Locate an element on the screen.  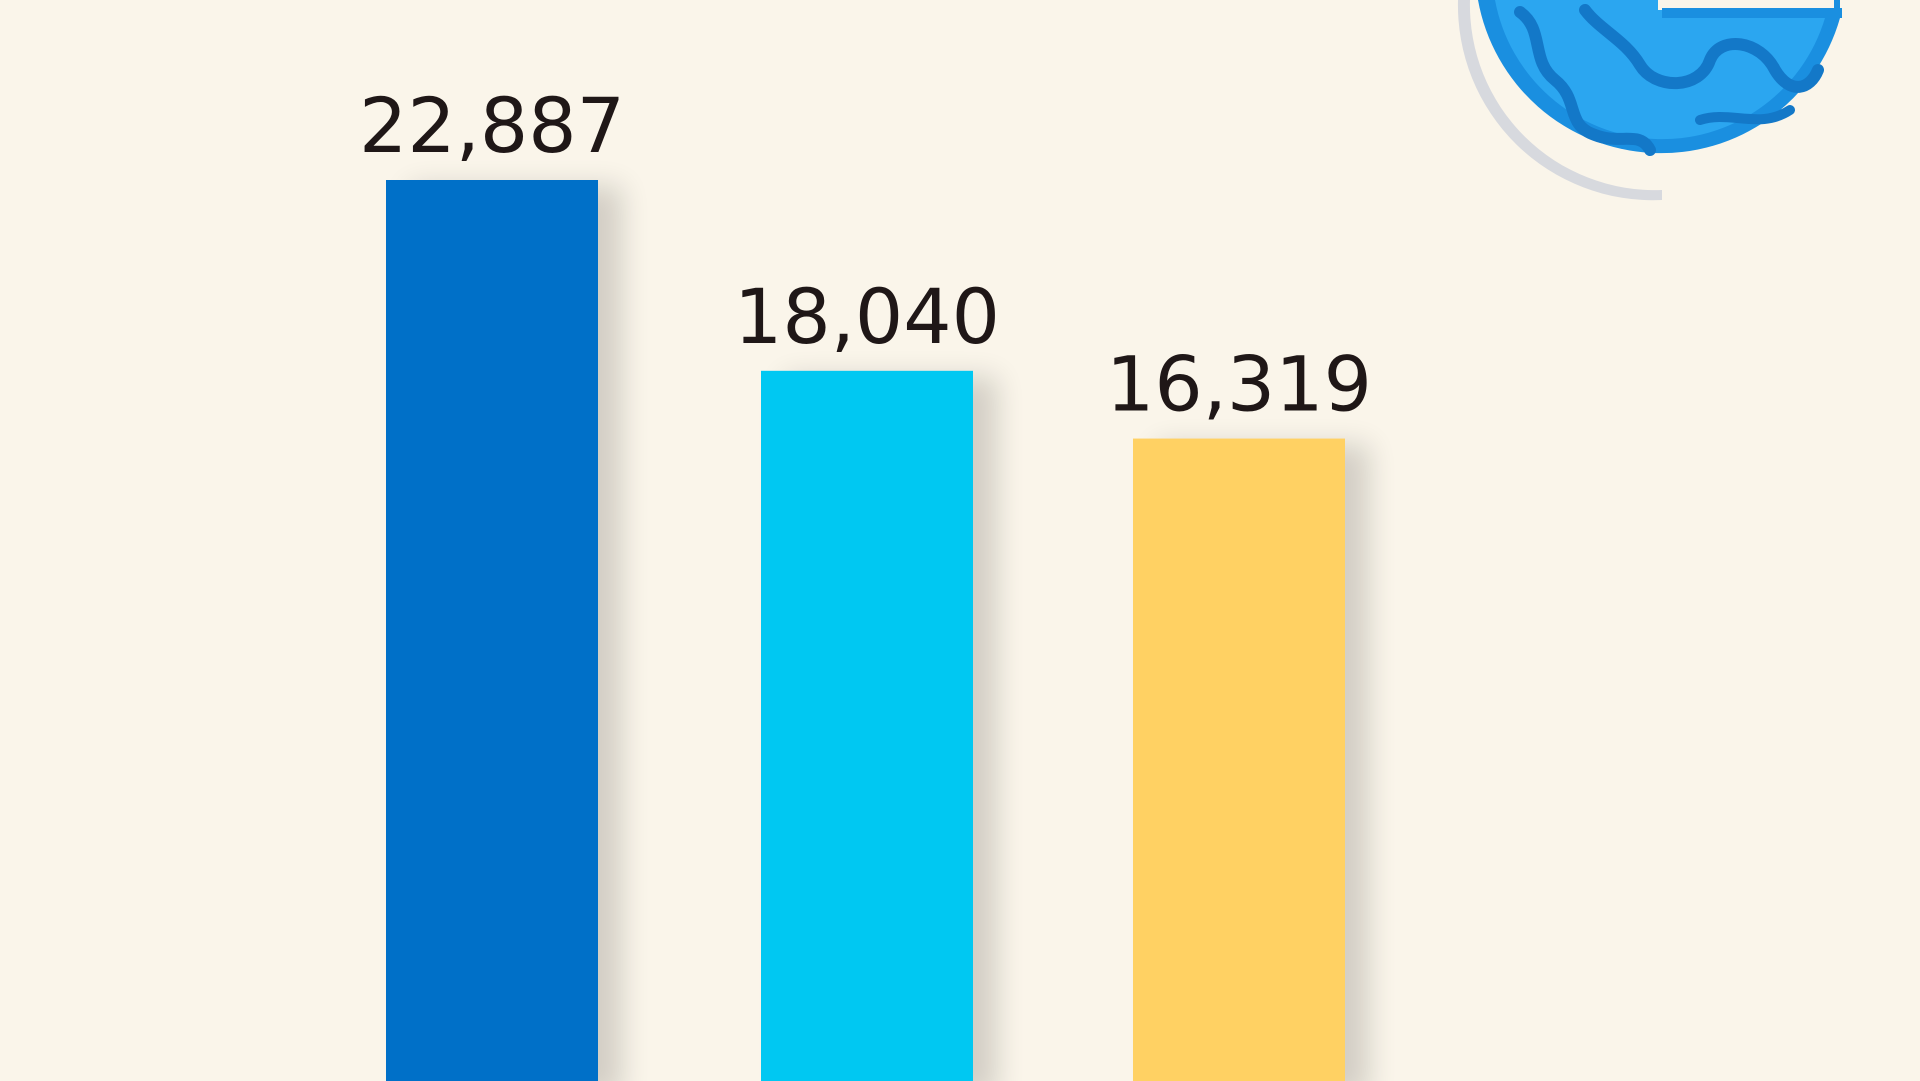
bar-value-label: 18,040 is located at coordinates (867, 316).